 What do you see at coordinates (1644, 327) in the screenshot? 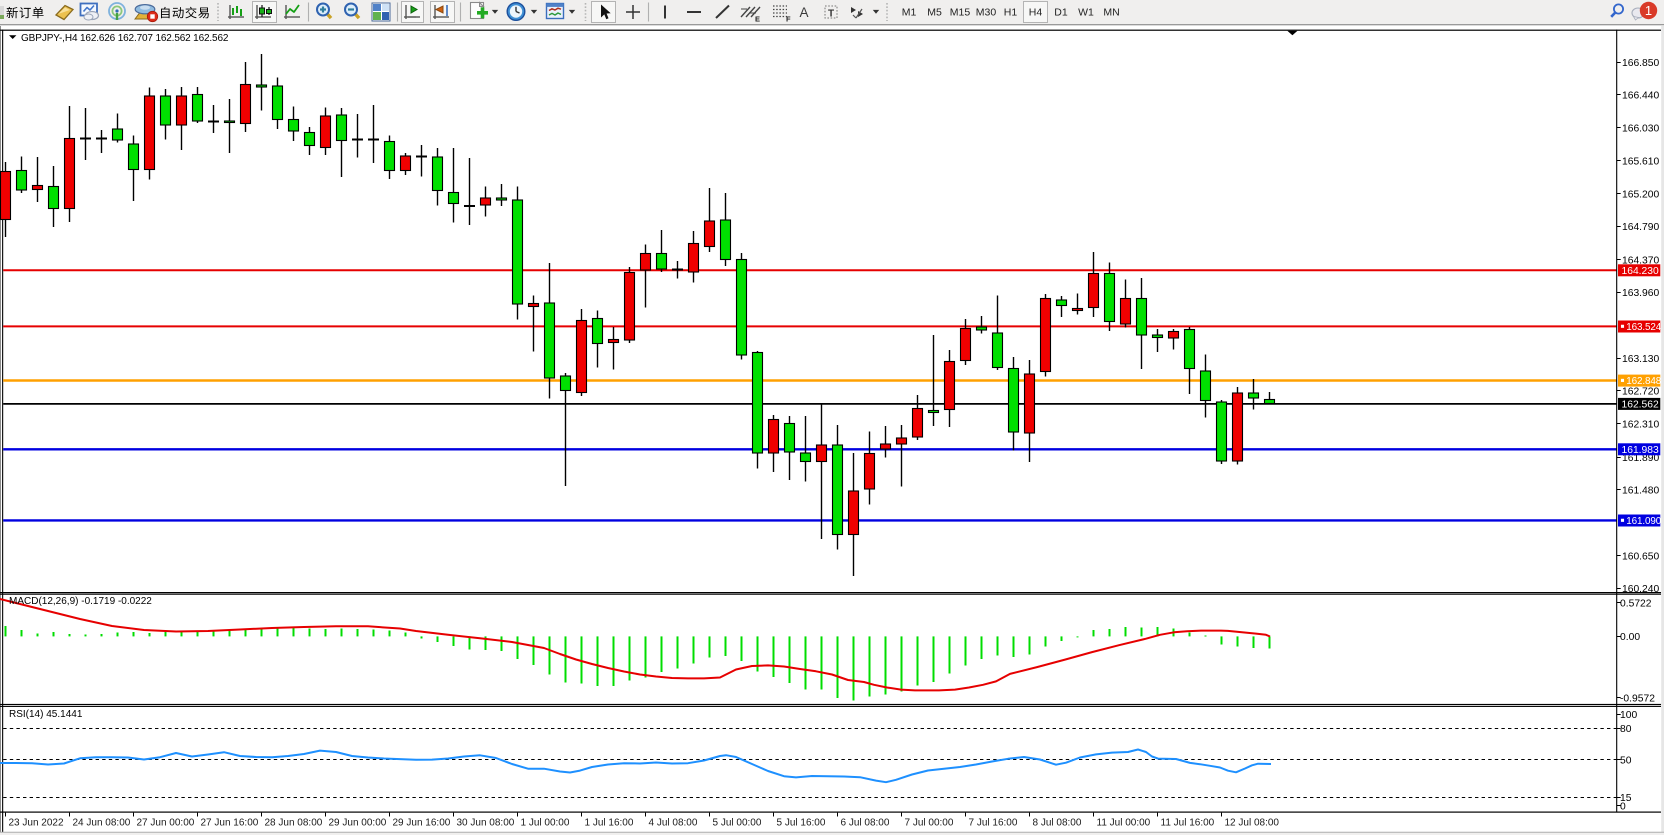
I see `svg-text: 163.524` at bounding box center [1644, 327].